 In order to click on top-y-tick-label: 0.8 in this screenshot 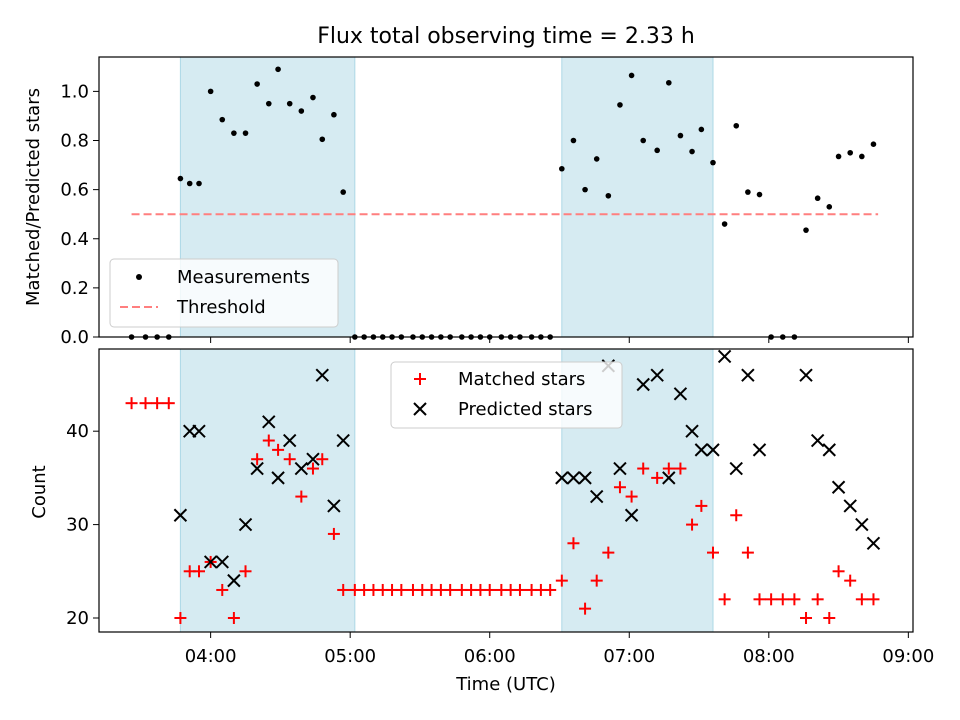, I will do `click(74, 141)`.